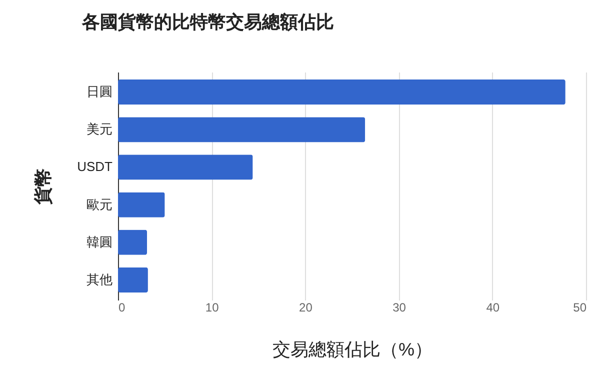  Describe the element at coordinates (95, 166) in the screenshot. I see `y-tick-label: USDT` at that location.